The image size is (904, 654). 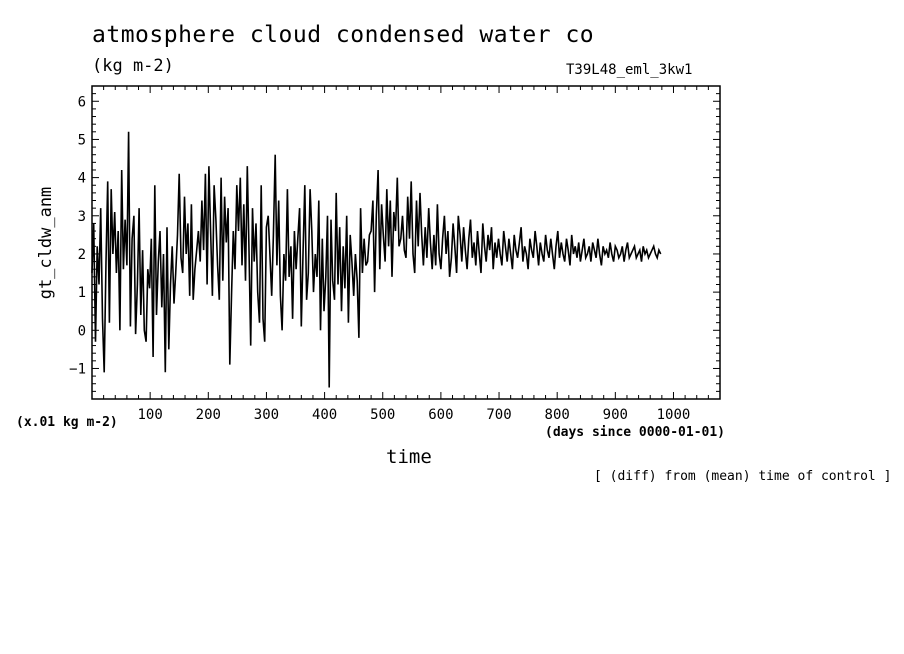 I want to click on chart-units: (kg m-2), so click(x=133, y=66).